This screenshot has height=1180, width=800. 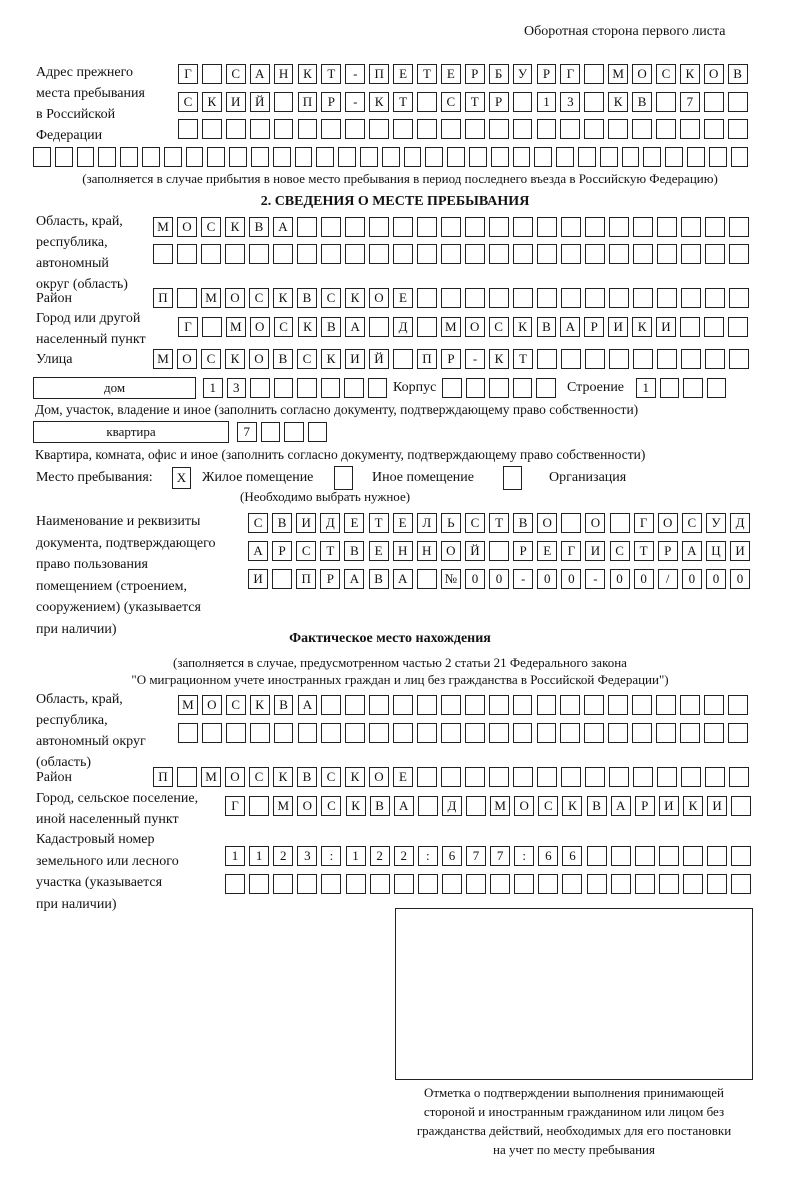 What do you see at coordinates (283, 856) in the screenshot?
I see `char-cell: 2` at bounding box center [283, 856].